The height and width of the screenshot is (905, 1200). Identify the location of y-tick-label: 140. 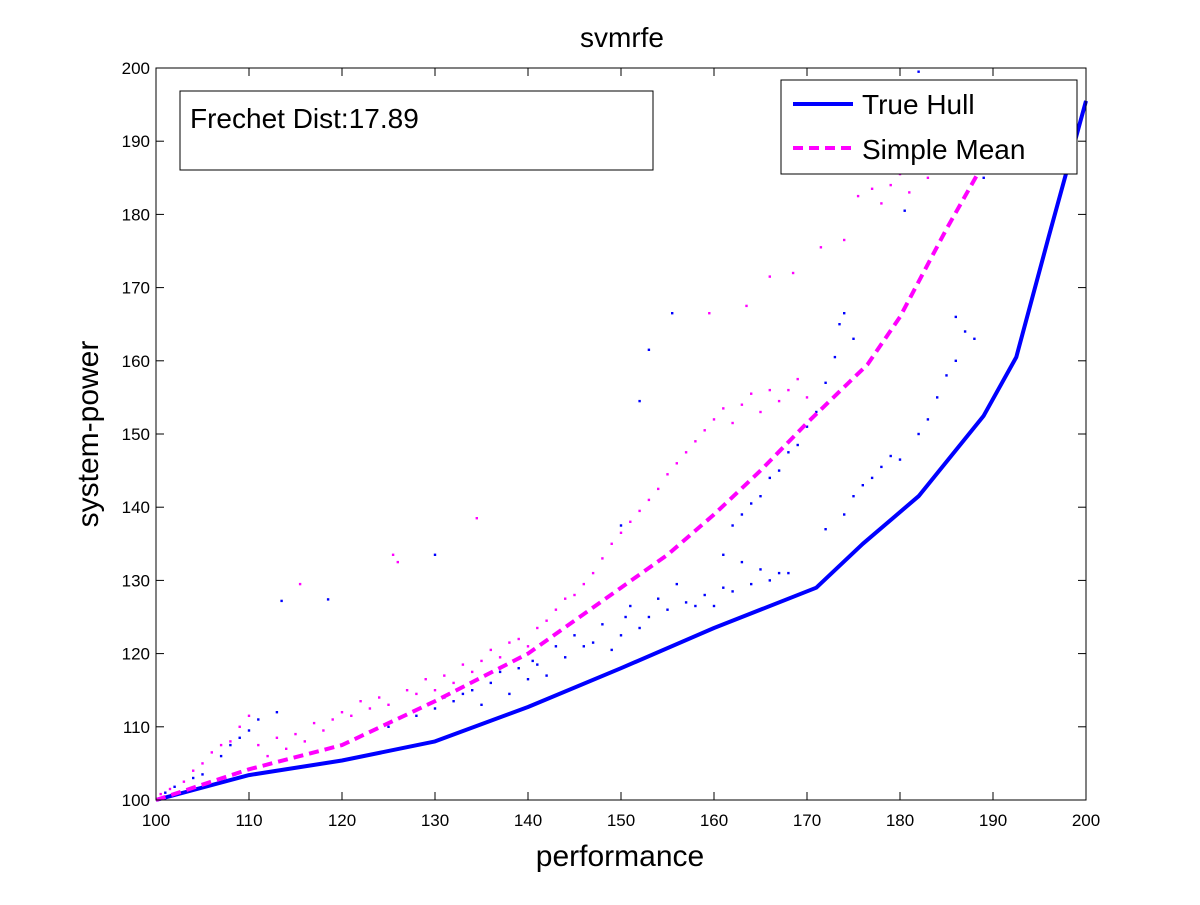
(136, 507).